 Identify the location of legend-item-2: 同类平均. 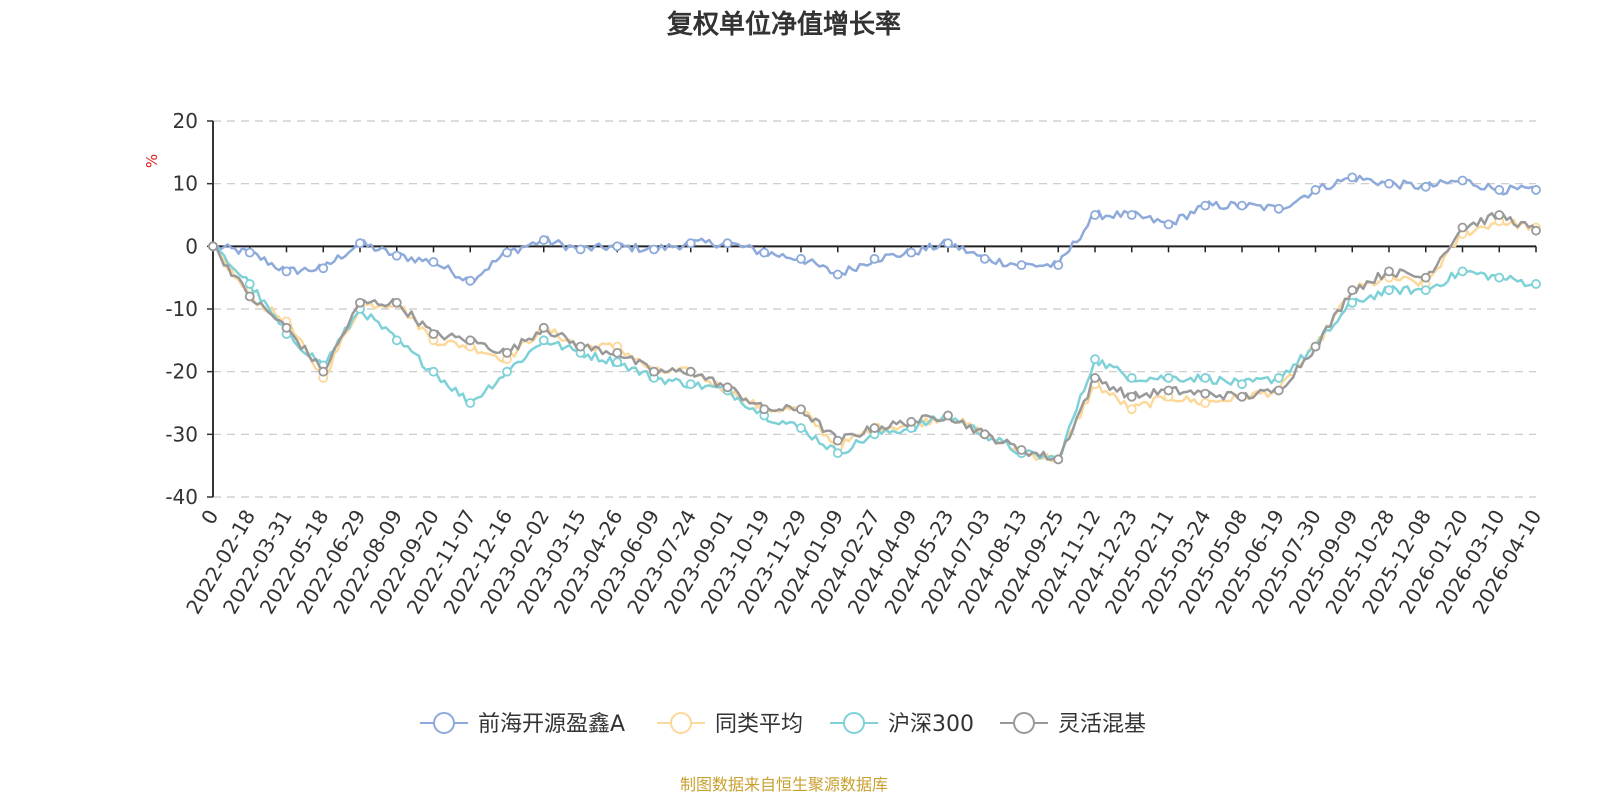
(730, 724).